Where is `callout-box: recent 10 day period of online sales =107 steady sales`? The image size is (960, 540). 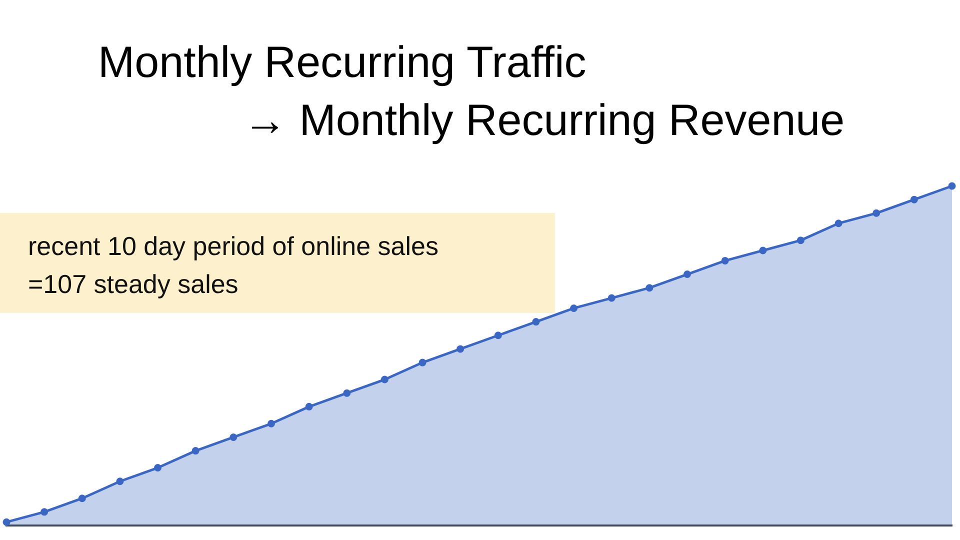 callout-box: recent 10 day period of online sales =107 steady sales is located at coordinates (277, 263).